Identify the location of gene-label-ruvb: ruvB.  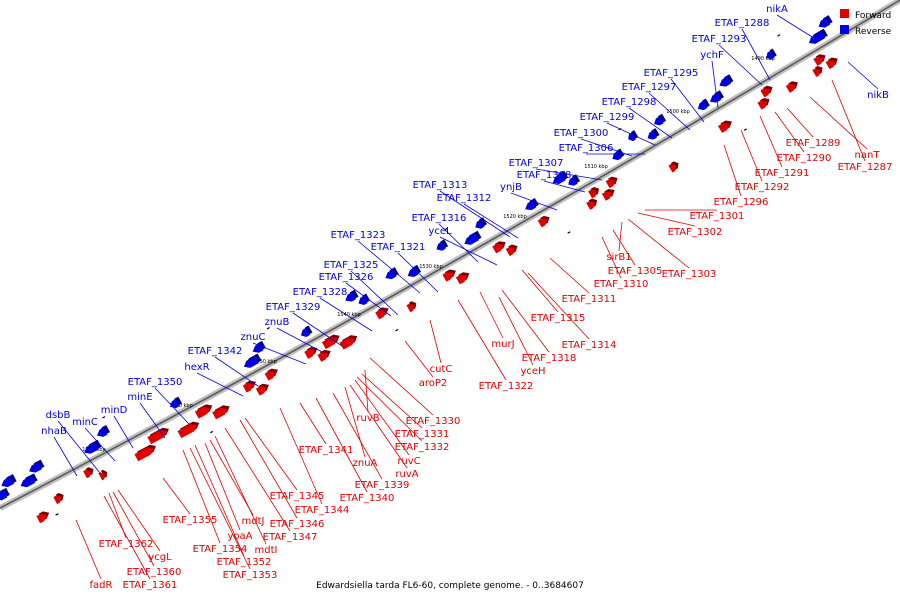
(367, 418).